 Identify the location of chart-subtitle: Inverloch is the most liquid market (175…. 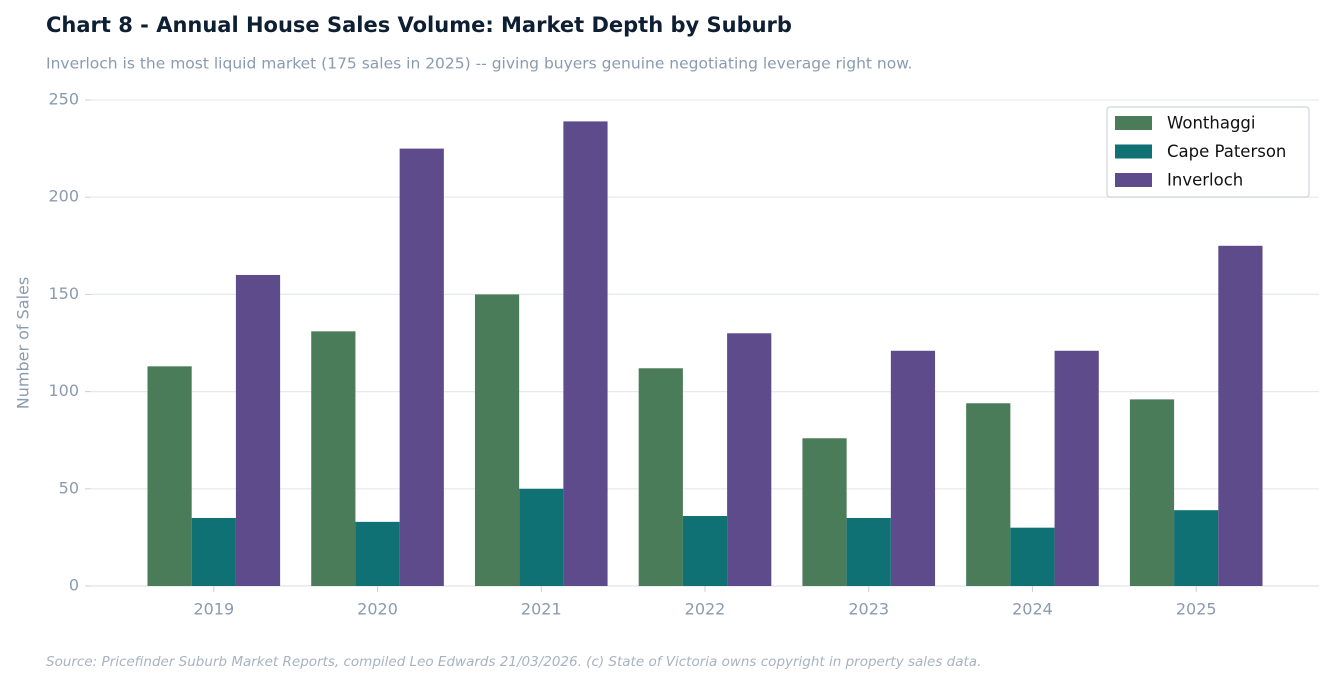
(479, 64).